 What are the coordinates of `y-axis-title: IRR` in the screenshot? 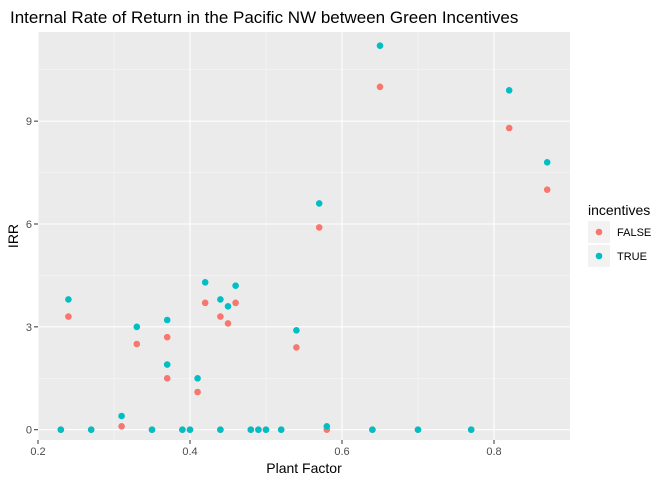 It's located at (13, 236).